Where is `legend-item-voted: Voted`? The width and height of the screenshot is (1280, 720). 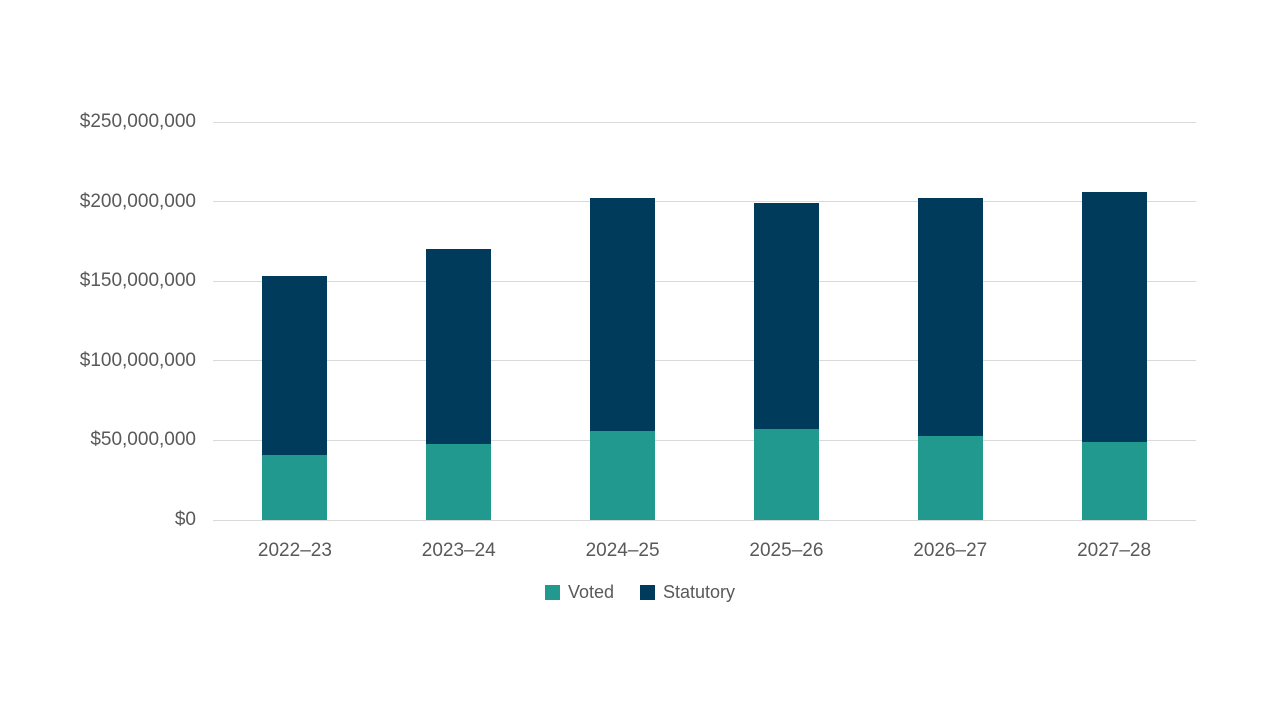
legend-item-voted: Voted is located at coordinates (579, 592).